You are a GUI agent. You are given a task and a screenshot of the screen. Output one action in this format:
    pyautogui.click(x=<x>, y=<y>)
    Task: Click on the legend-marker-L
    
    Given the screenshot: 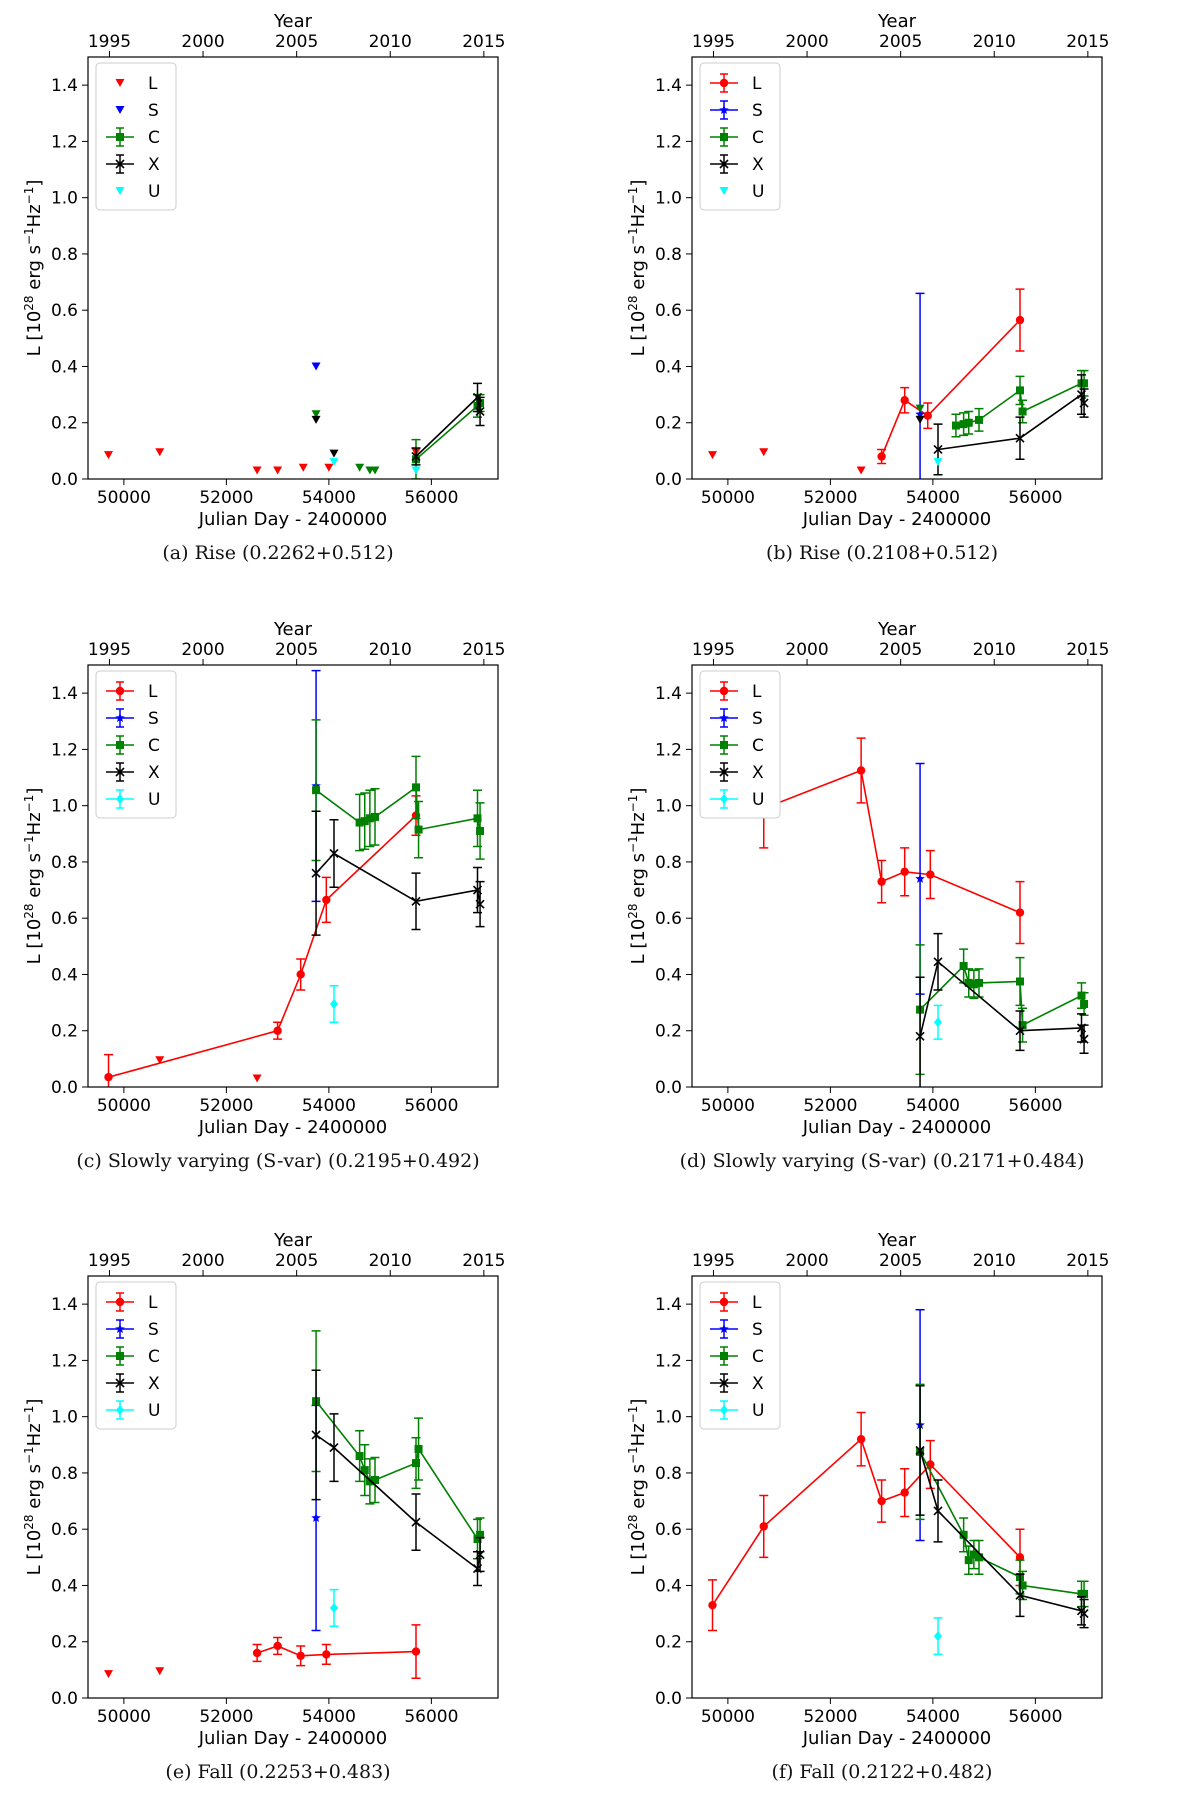 What is the action you would take?
    pyautogui.click(x=120, y=691)
    